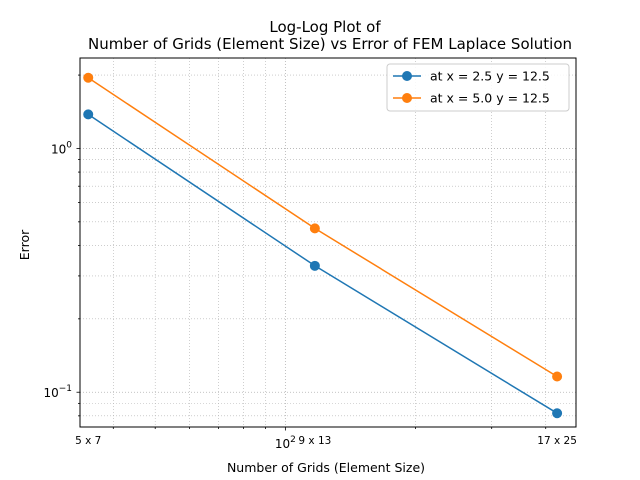 The width and height of the screenshot is (640, 480). What do you see at coordinates (557, 441) in the screenshot?
I see `x-category-label: 17 x 25` at bounding box center [557, 441].